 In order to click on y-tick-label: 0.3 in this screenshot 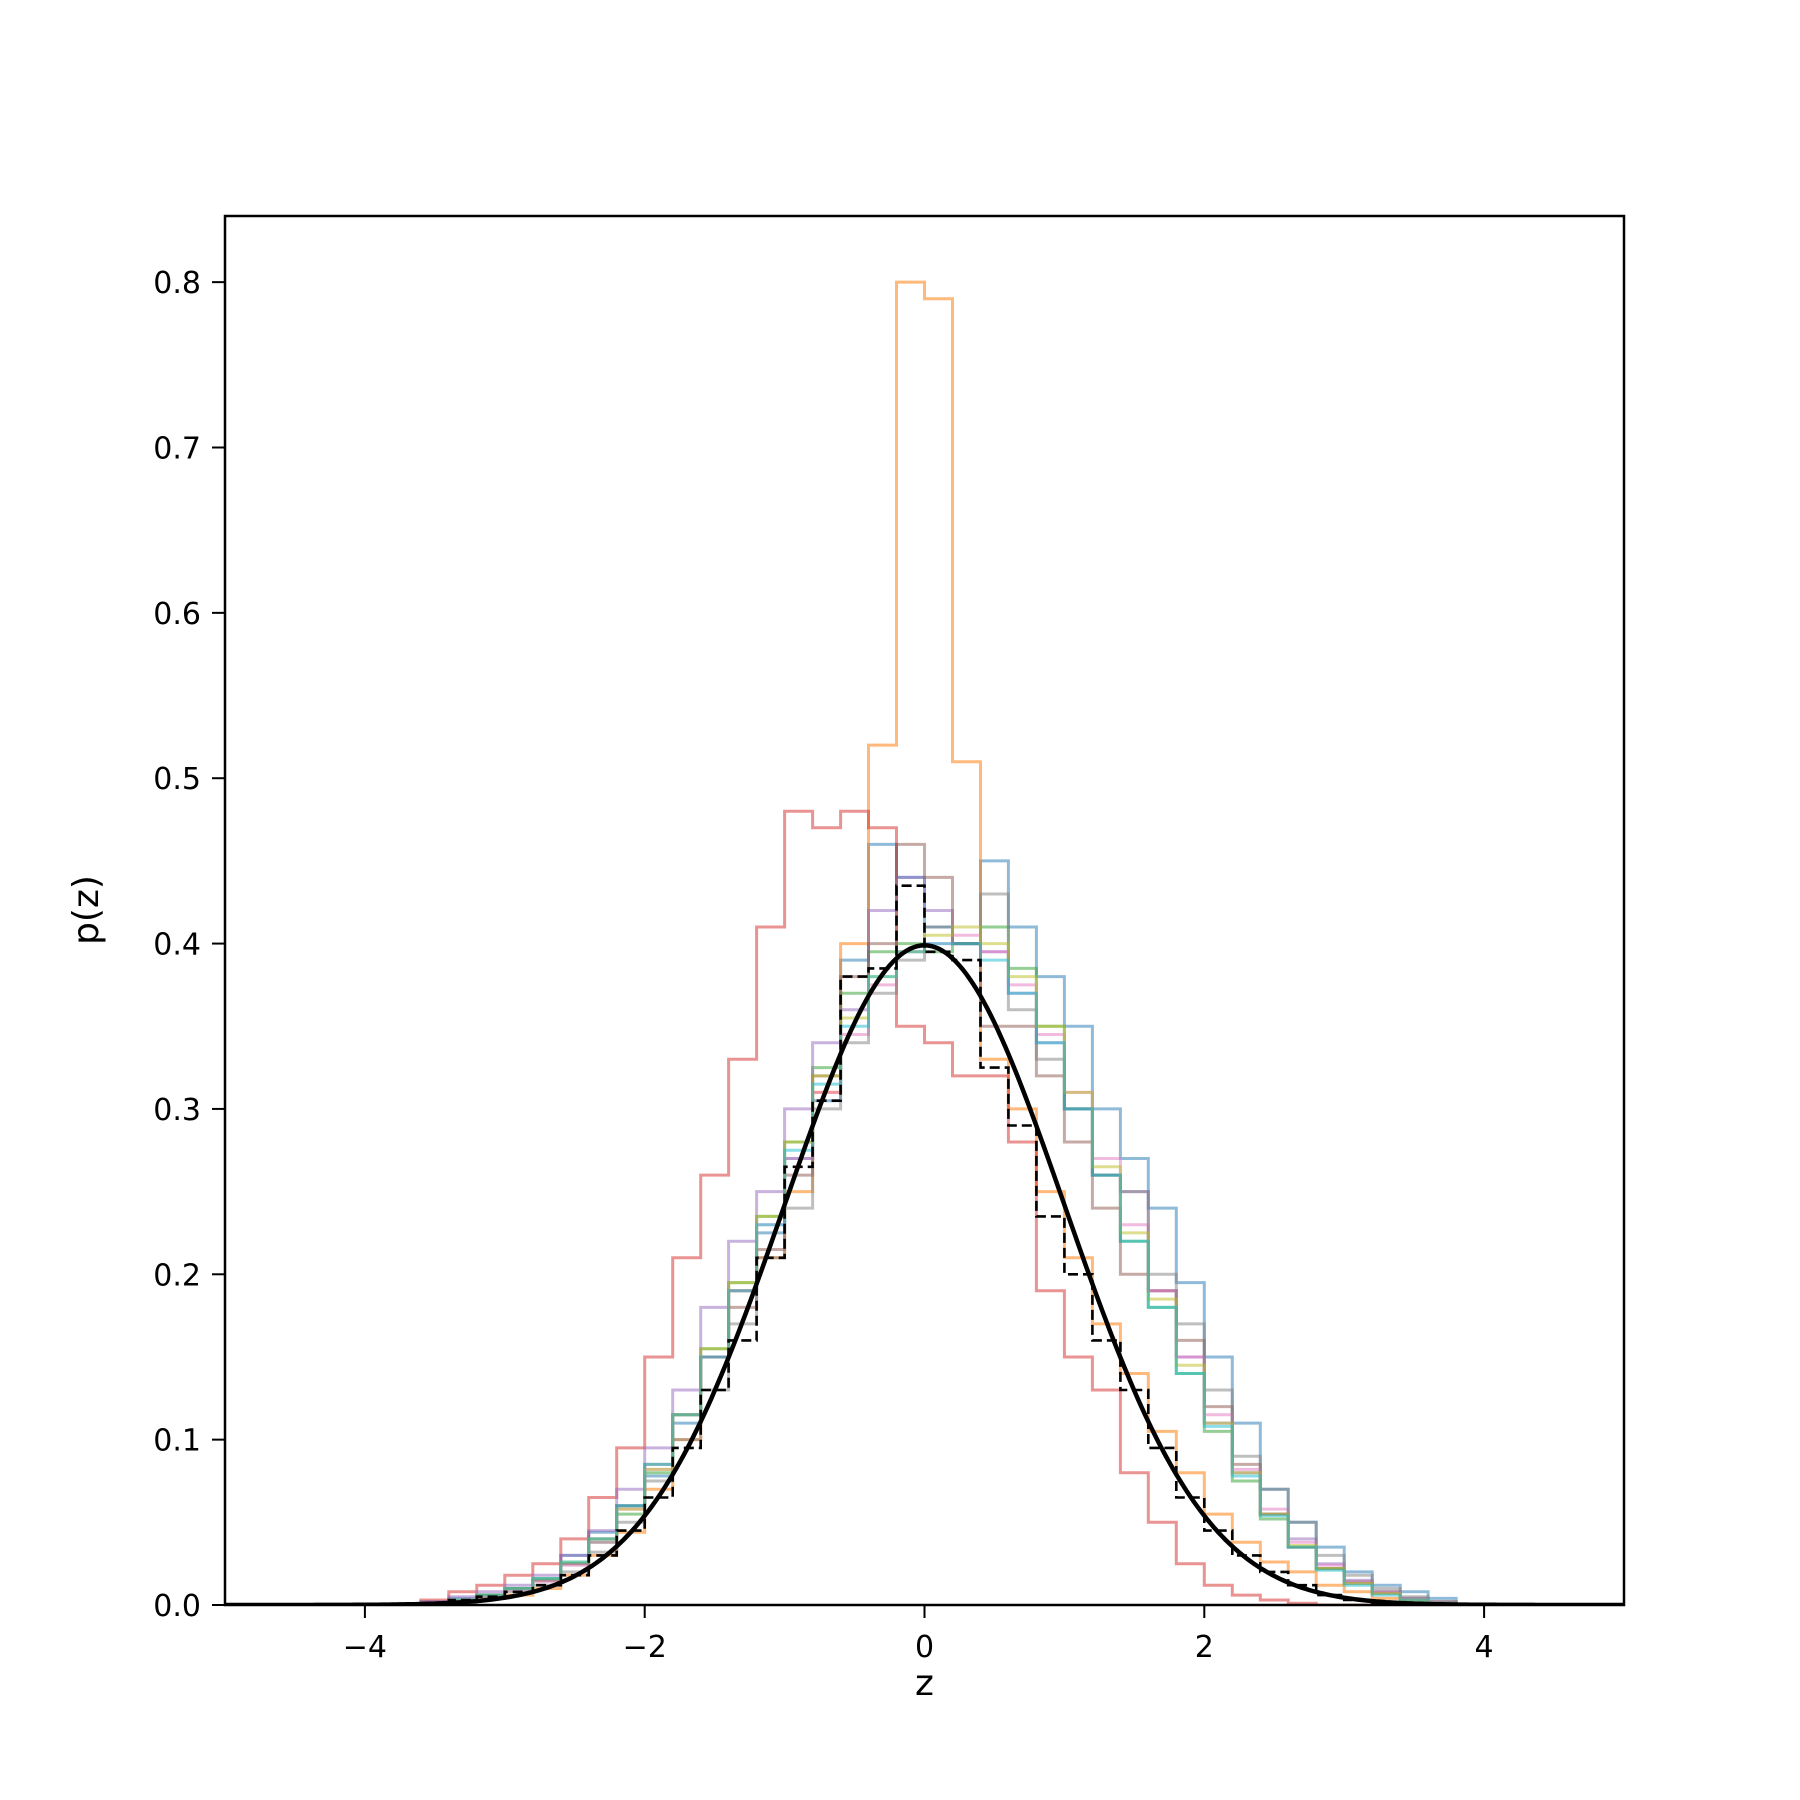, I will do `click(177, 1110)`.